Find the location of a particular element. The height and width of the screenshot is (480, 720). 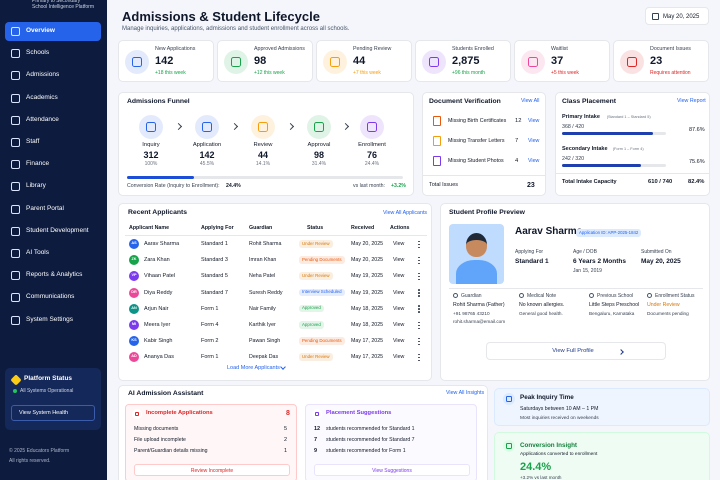

kpi-label: New Applications is located at coordinates (175, 49).